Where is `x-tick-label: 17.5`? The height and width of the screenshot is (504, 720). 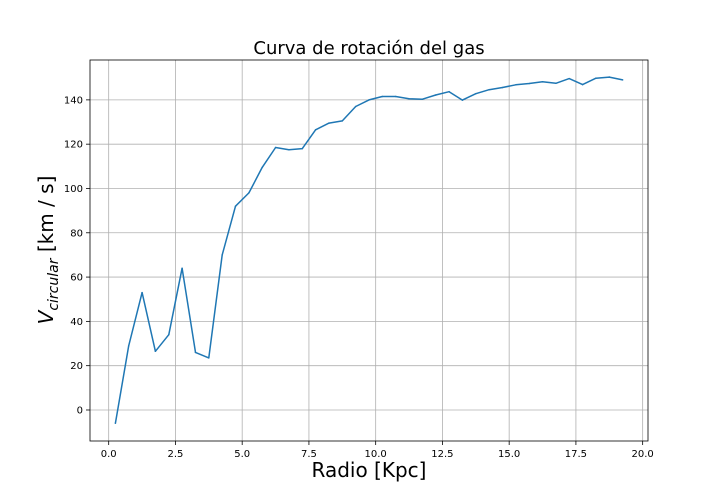 x-tick-label: 17.5 is located at coordinates (576, 454).